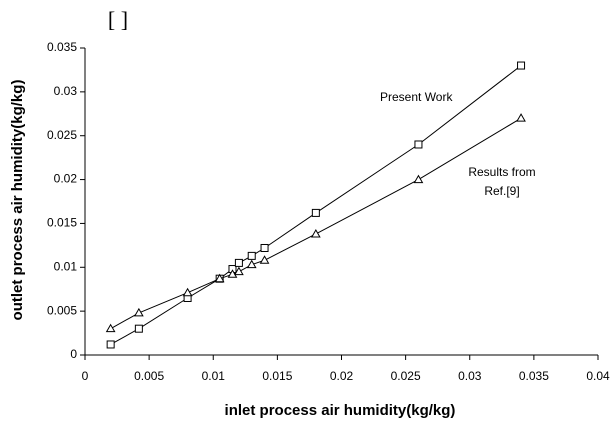  Describe the element at coordinates (62, 310) in the screenshot. I see `y-tick-label: 0.005` at that location.